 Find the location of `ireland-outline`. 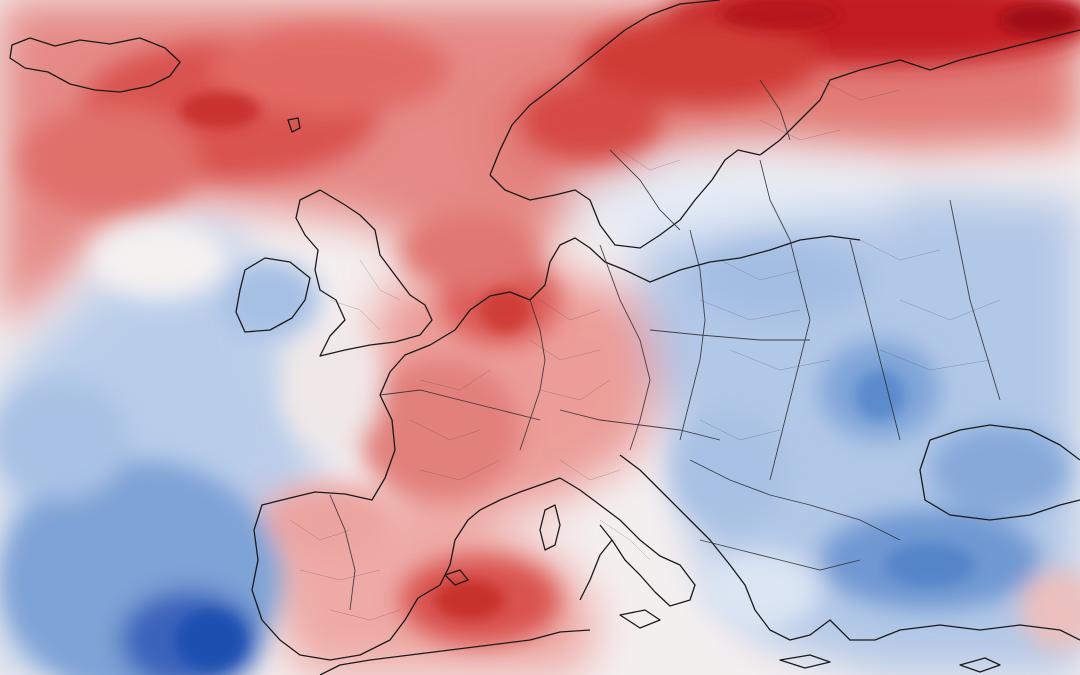

ireland-outline is located at coordinates (273, 295).